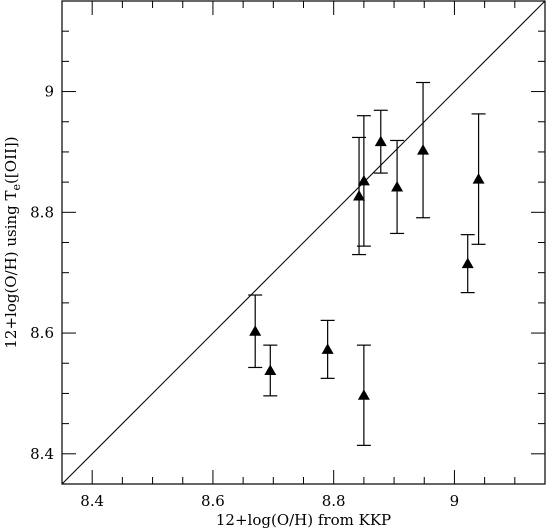 The width and height of the screenshot is (546, 531). What do you see at coordinates (303, 520) in the screenshot?
I see `x-axis-label: 12+log(O/H) from KKP` at bounding box center [303, 520].